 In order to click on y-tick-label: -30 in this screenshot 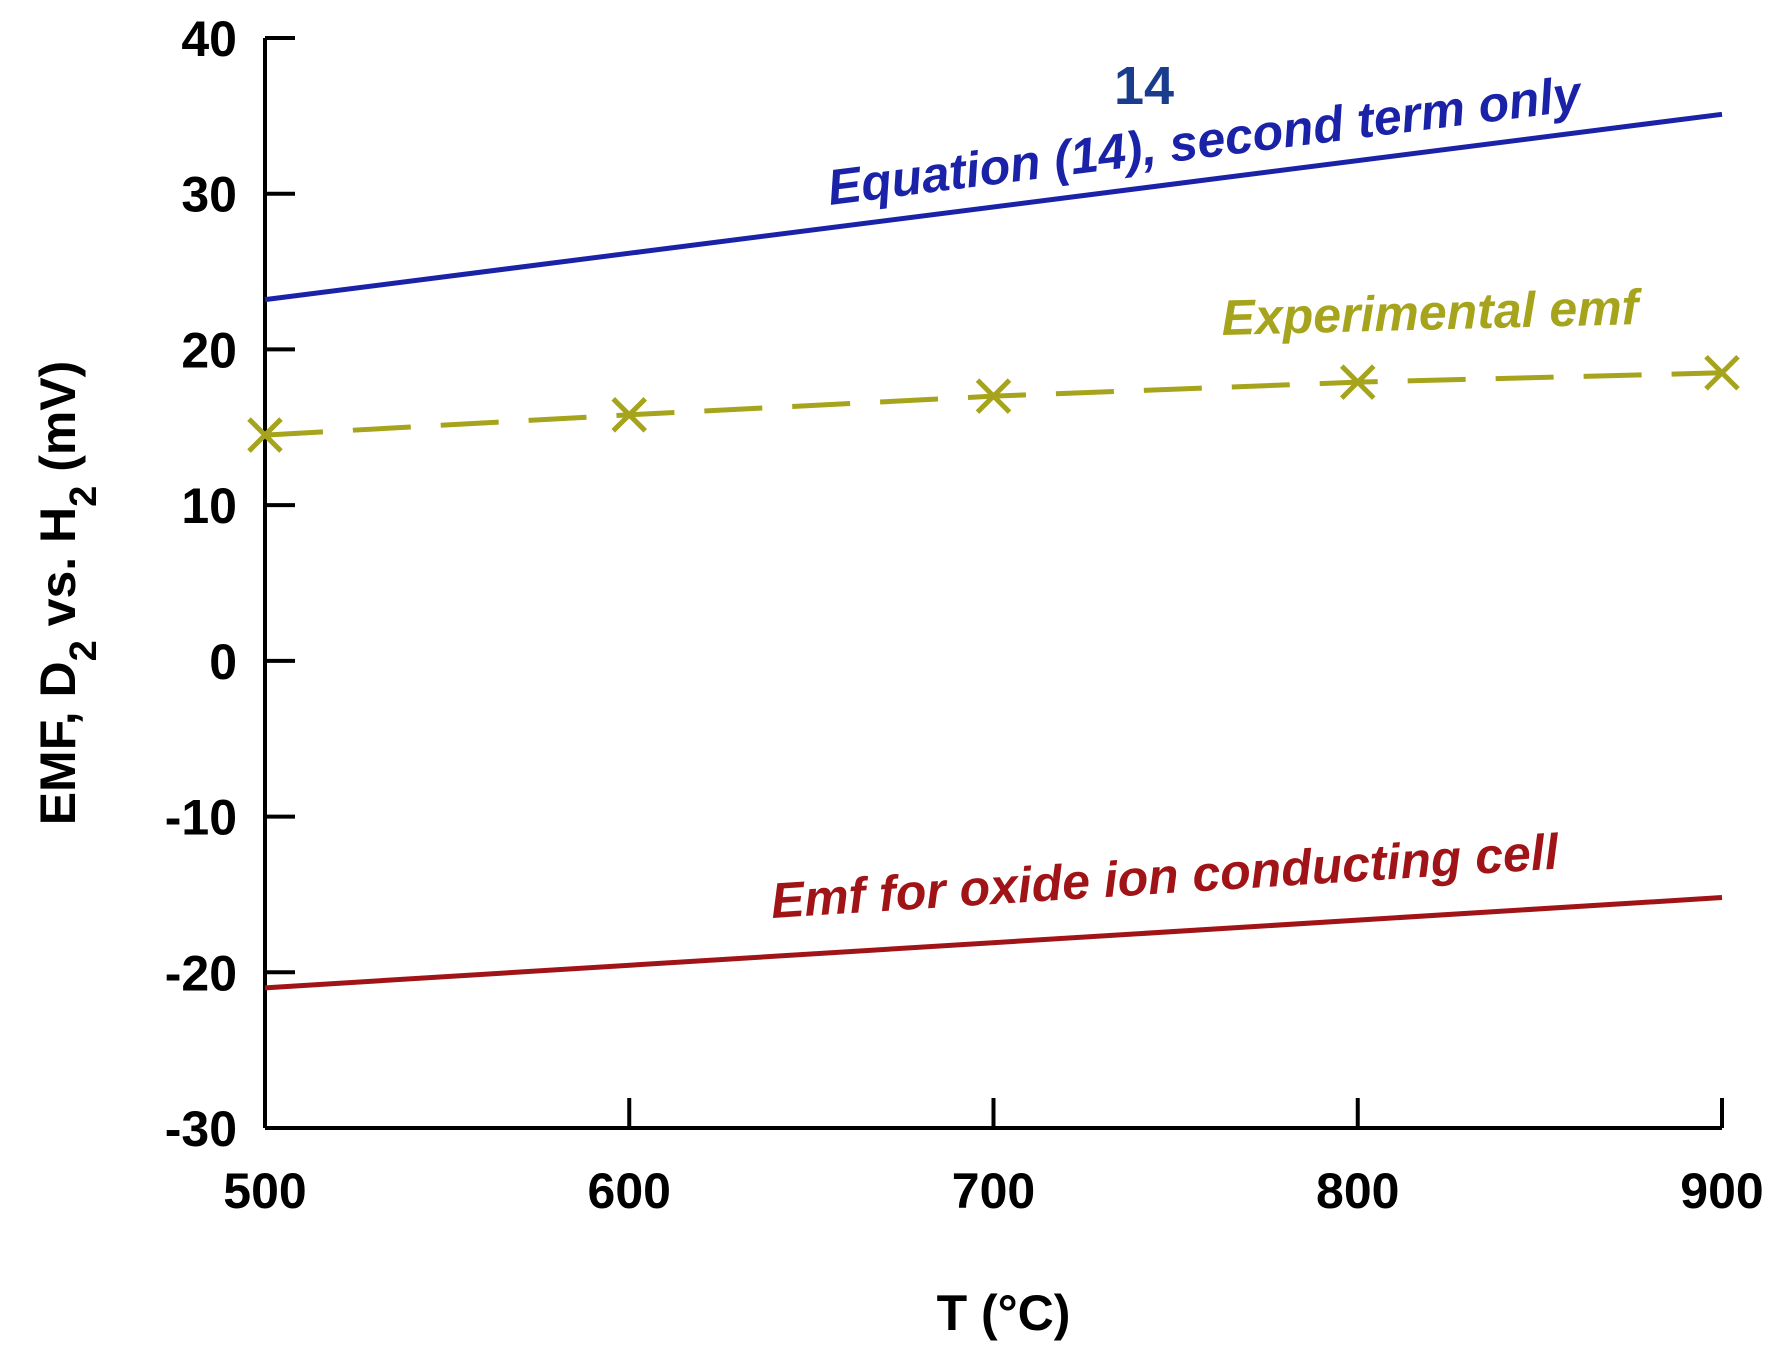, I will do `click(201, 1129)`.